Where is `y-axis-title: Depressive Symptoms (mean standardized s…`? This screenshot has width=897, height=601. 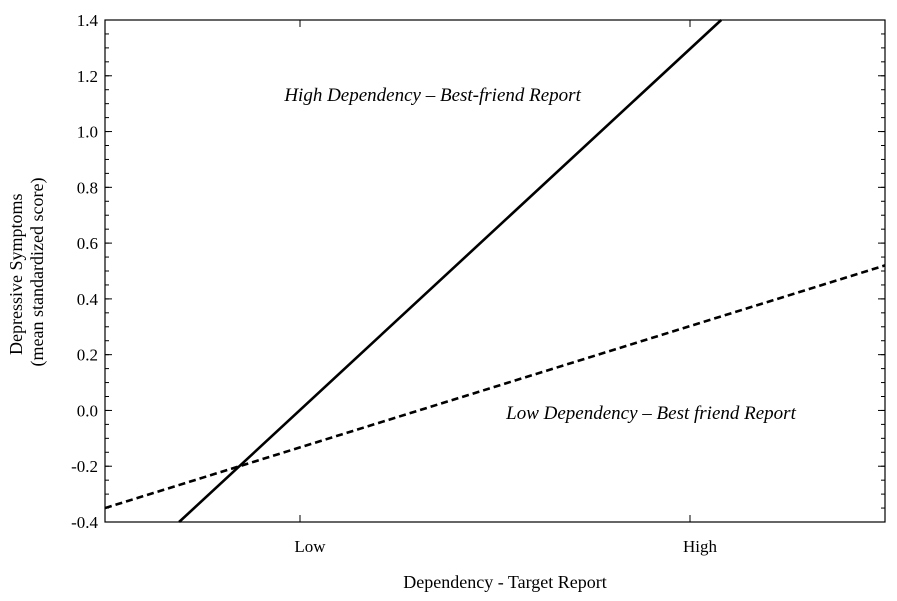
y-axis-title: Depressive Symptoms (mean standardized s… is located at coordinates (27, 272).